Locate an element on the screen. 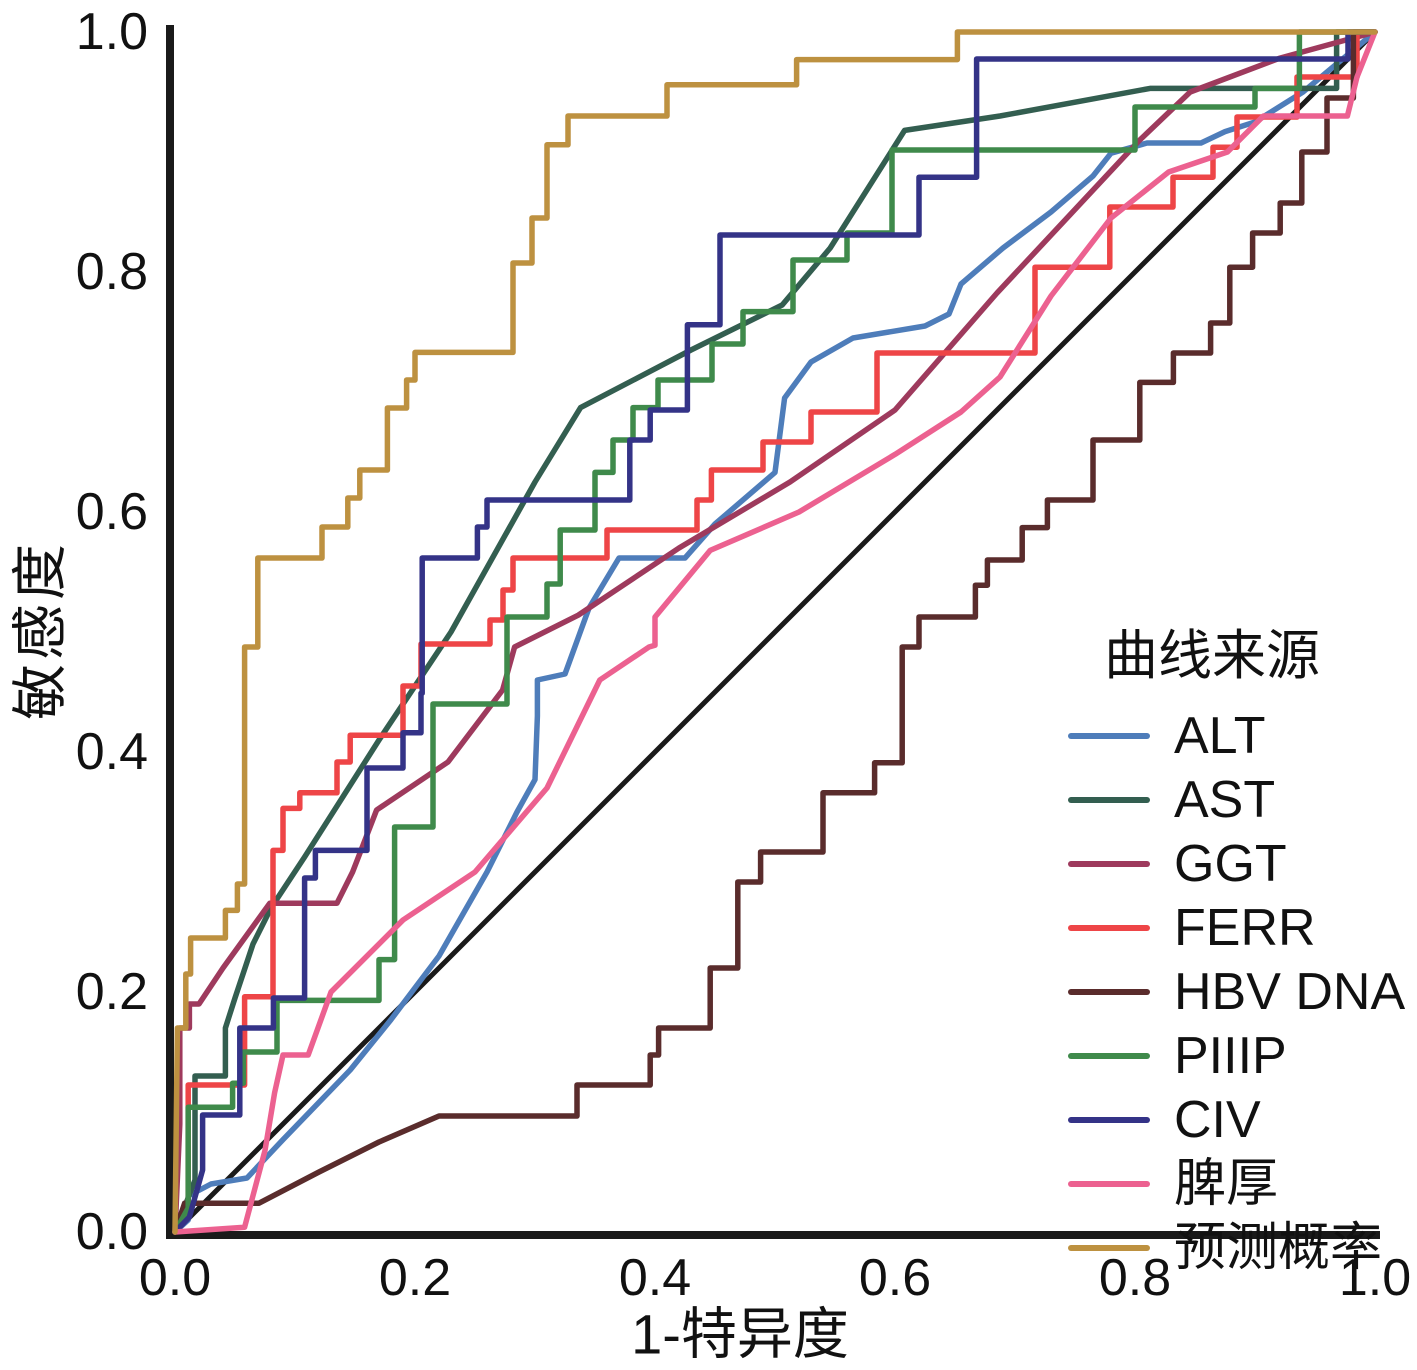 The width and height of the screenshot is (1417, 1370). legend-item-ALT: ALT is located at coordinates (1242, 736).